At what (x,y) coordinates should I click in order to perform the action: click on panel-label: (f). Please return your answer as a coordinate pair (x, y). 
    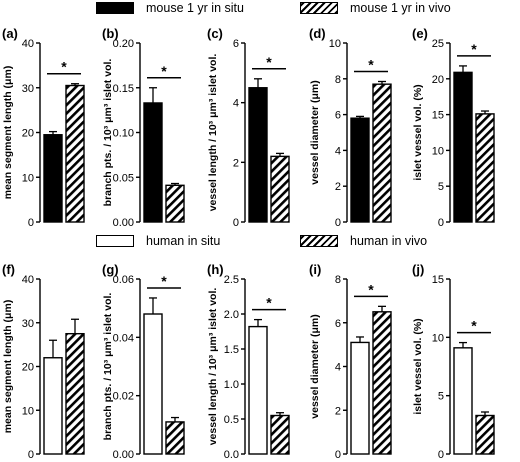
    Looking at the image, I should click on (8, 269).